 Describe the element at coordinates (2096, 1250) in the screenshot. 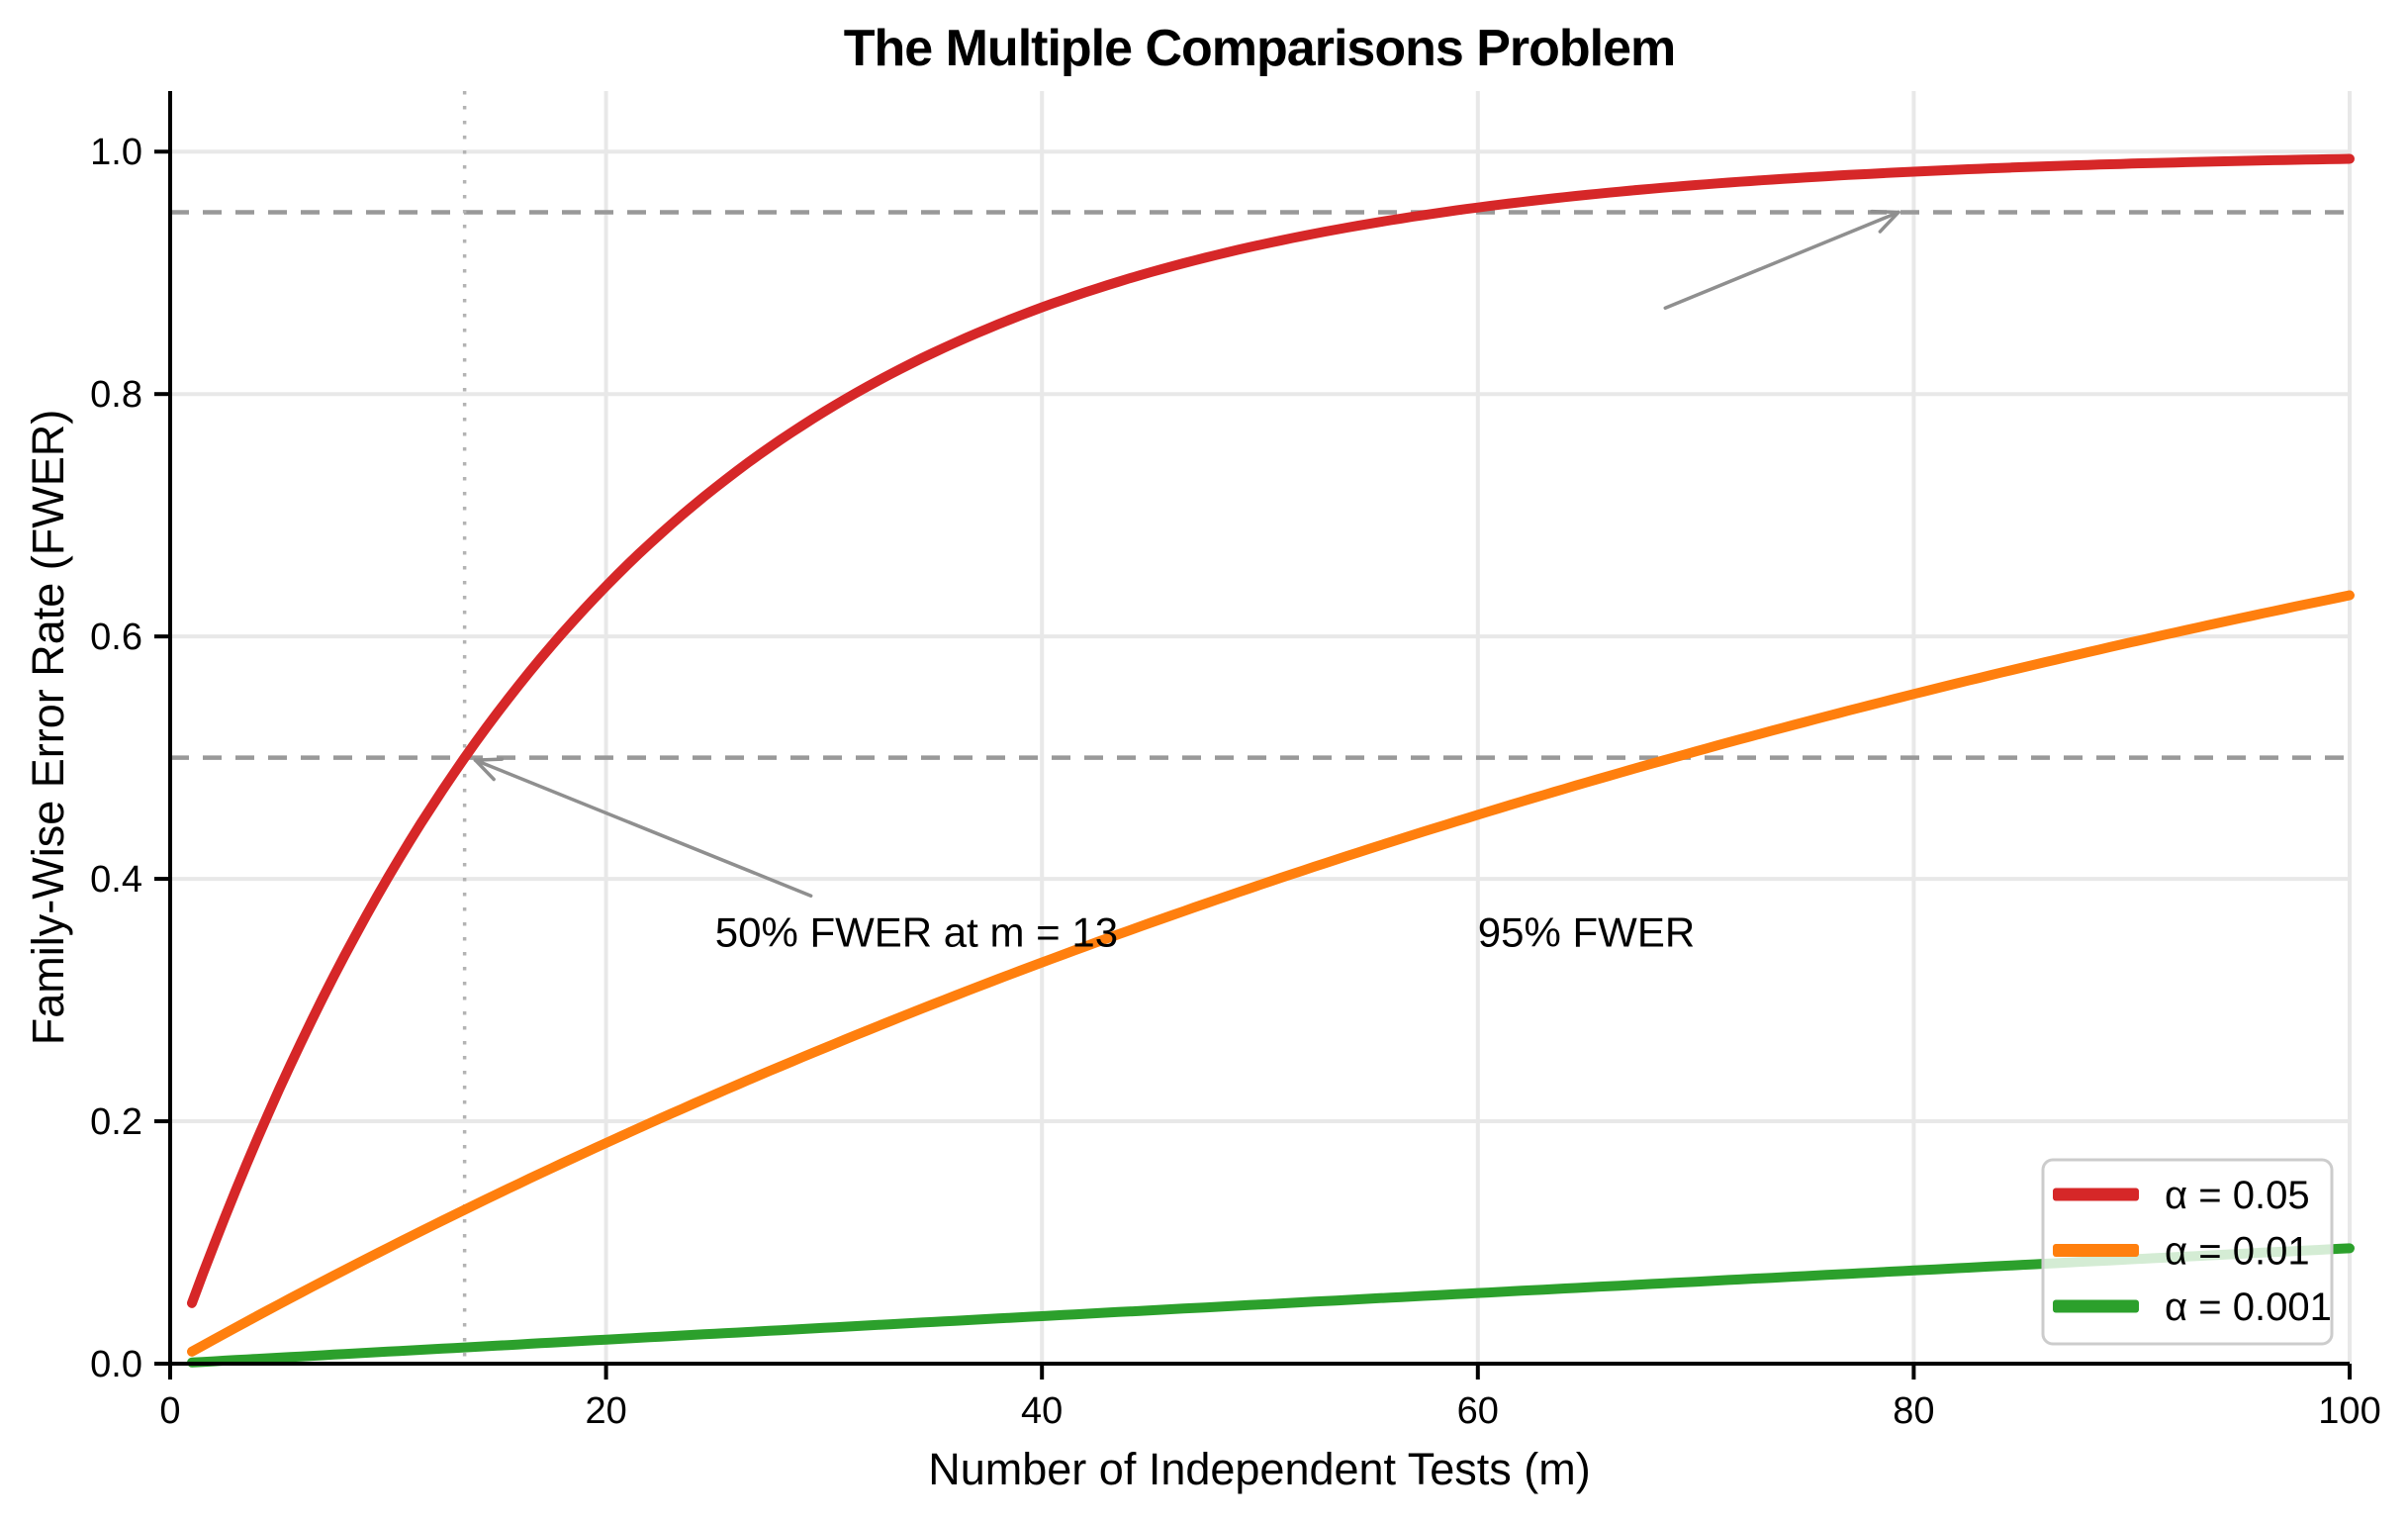

I see `legend-swatch-alpha-0.01` at that location.